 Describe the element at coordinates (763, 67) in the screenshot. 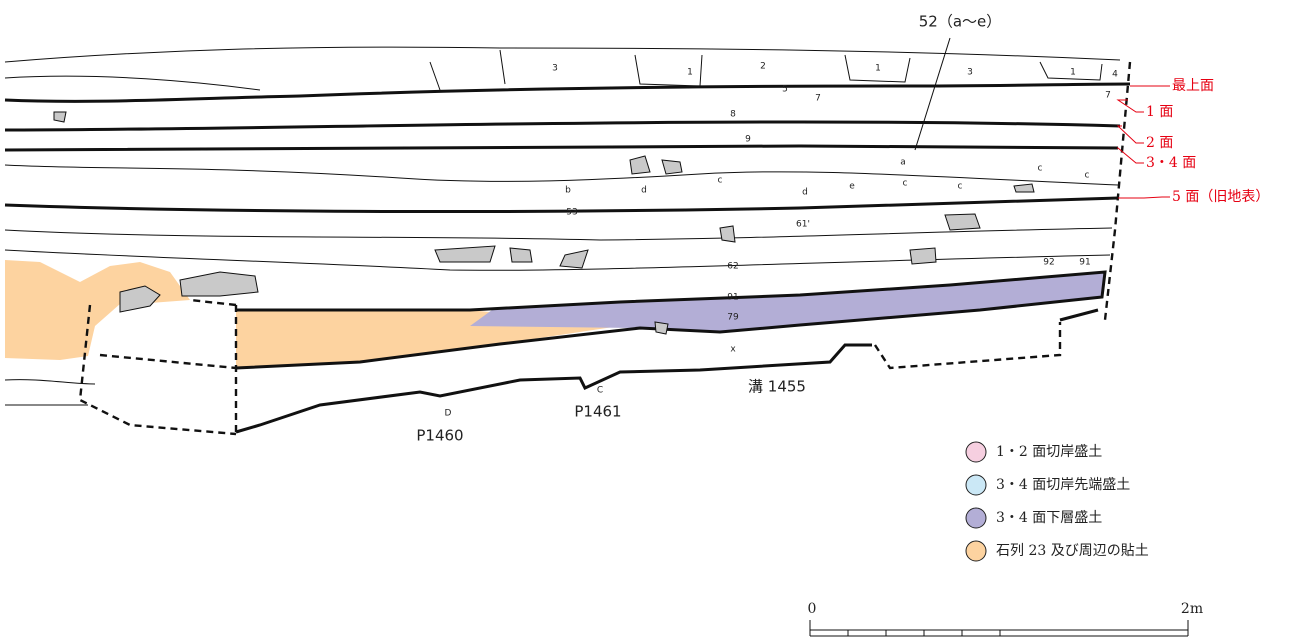

I see `layer-label: 2` at that location.